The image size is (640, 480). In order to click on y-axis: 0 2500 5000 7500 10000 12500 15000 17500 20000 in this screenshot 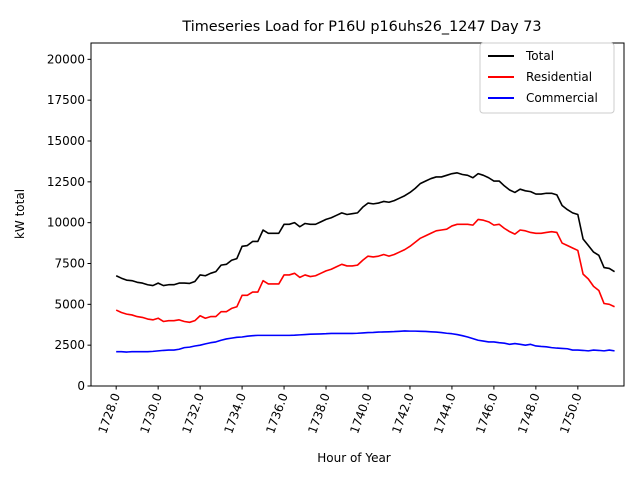, I will do `click(69, 222)`.